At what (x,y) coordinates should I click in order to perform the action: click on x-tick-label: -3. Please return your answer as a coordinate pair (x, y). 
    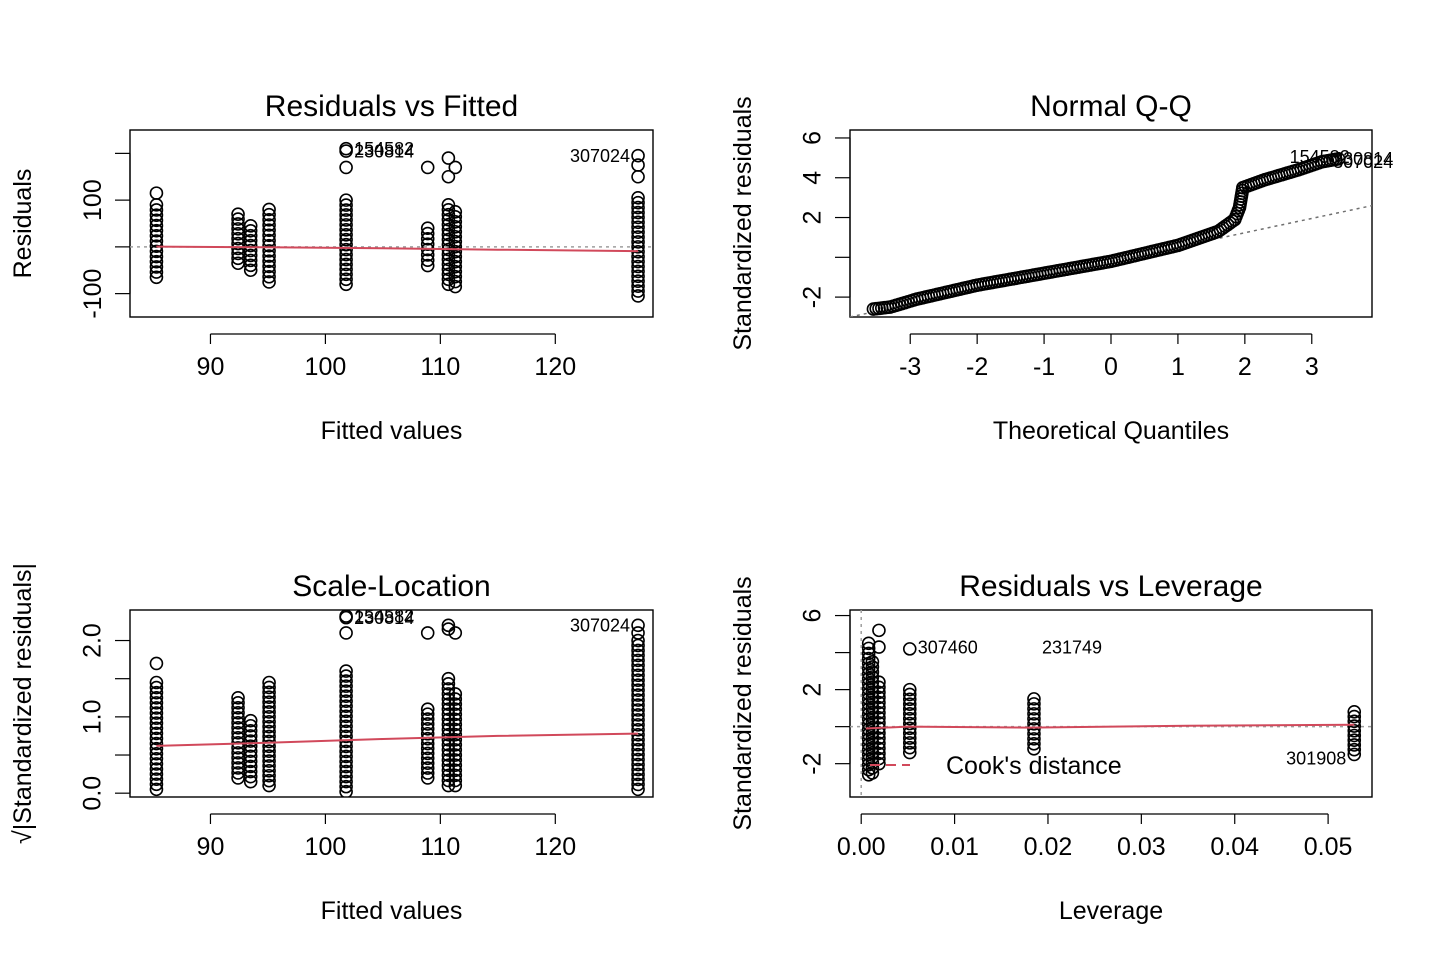
    Looking at the image, I should click on (910, 367).